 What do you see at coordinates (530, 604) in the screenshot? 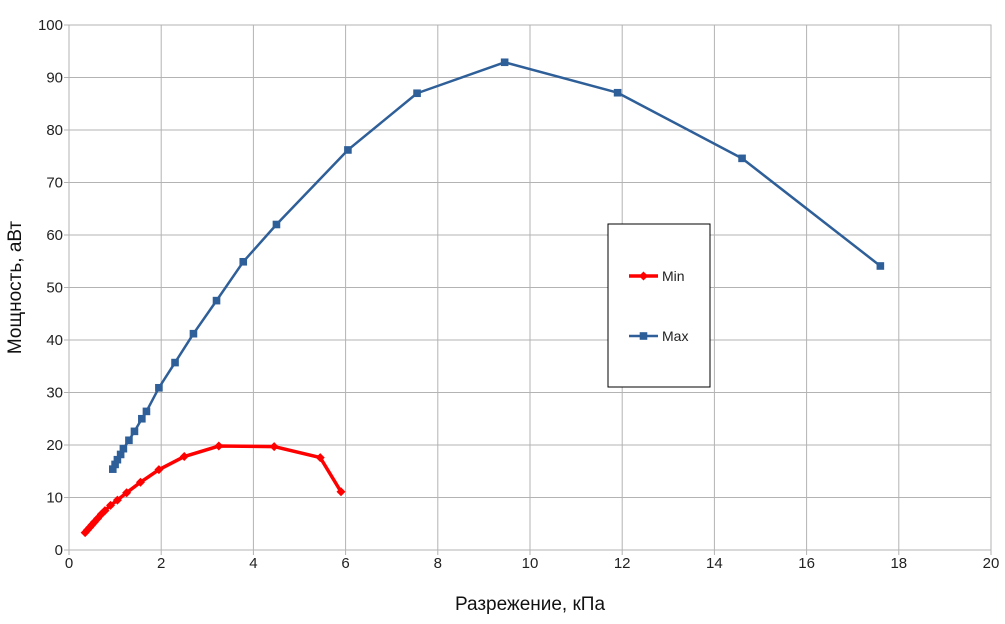
I see `x-axis-title: Разрежение, кПа` at bounding box center [530, 604].